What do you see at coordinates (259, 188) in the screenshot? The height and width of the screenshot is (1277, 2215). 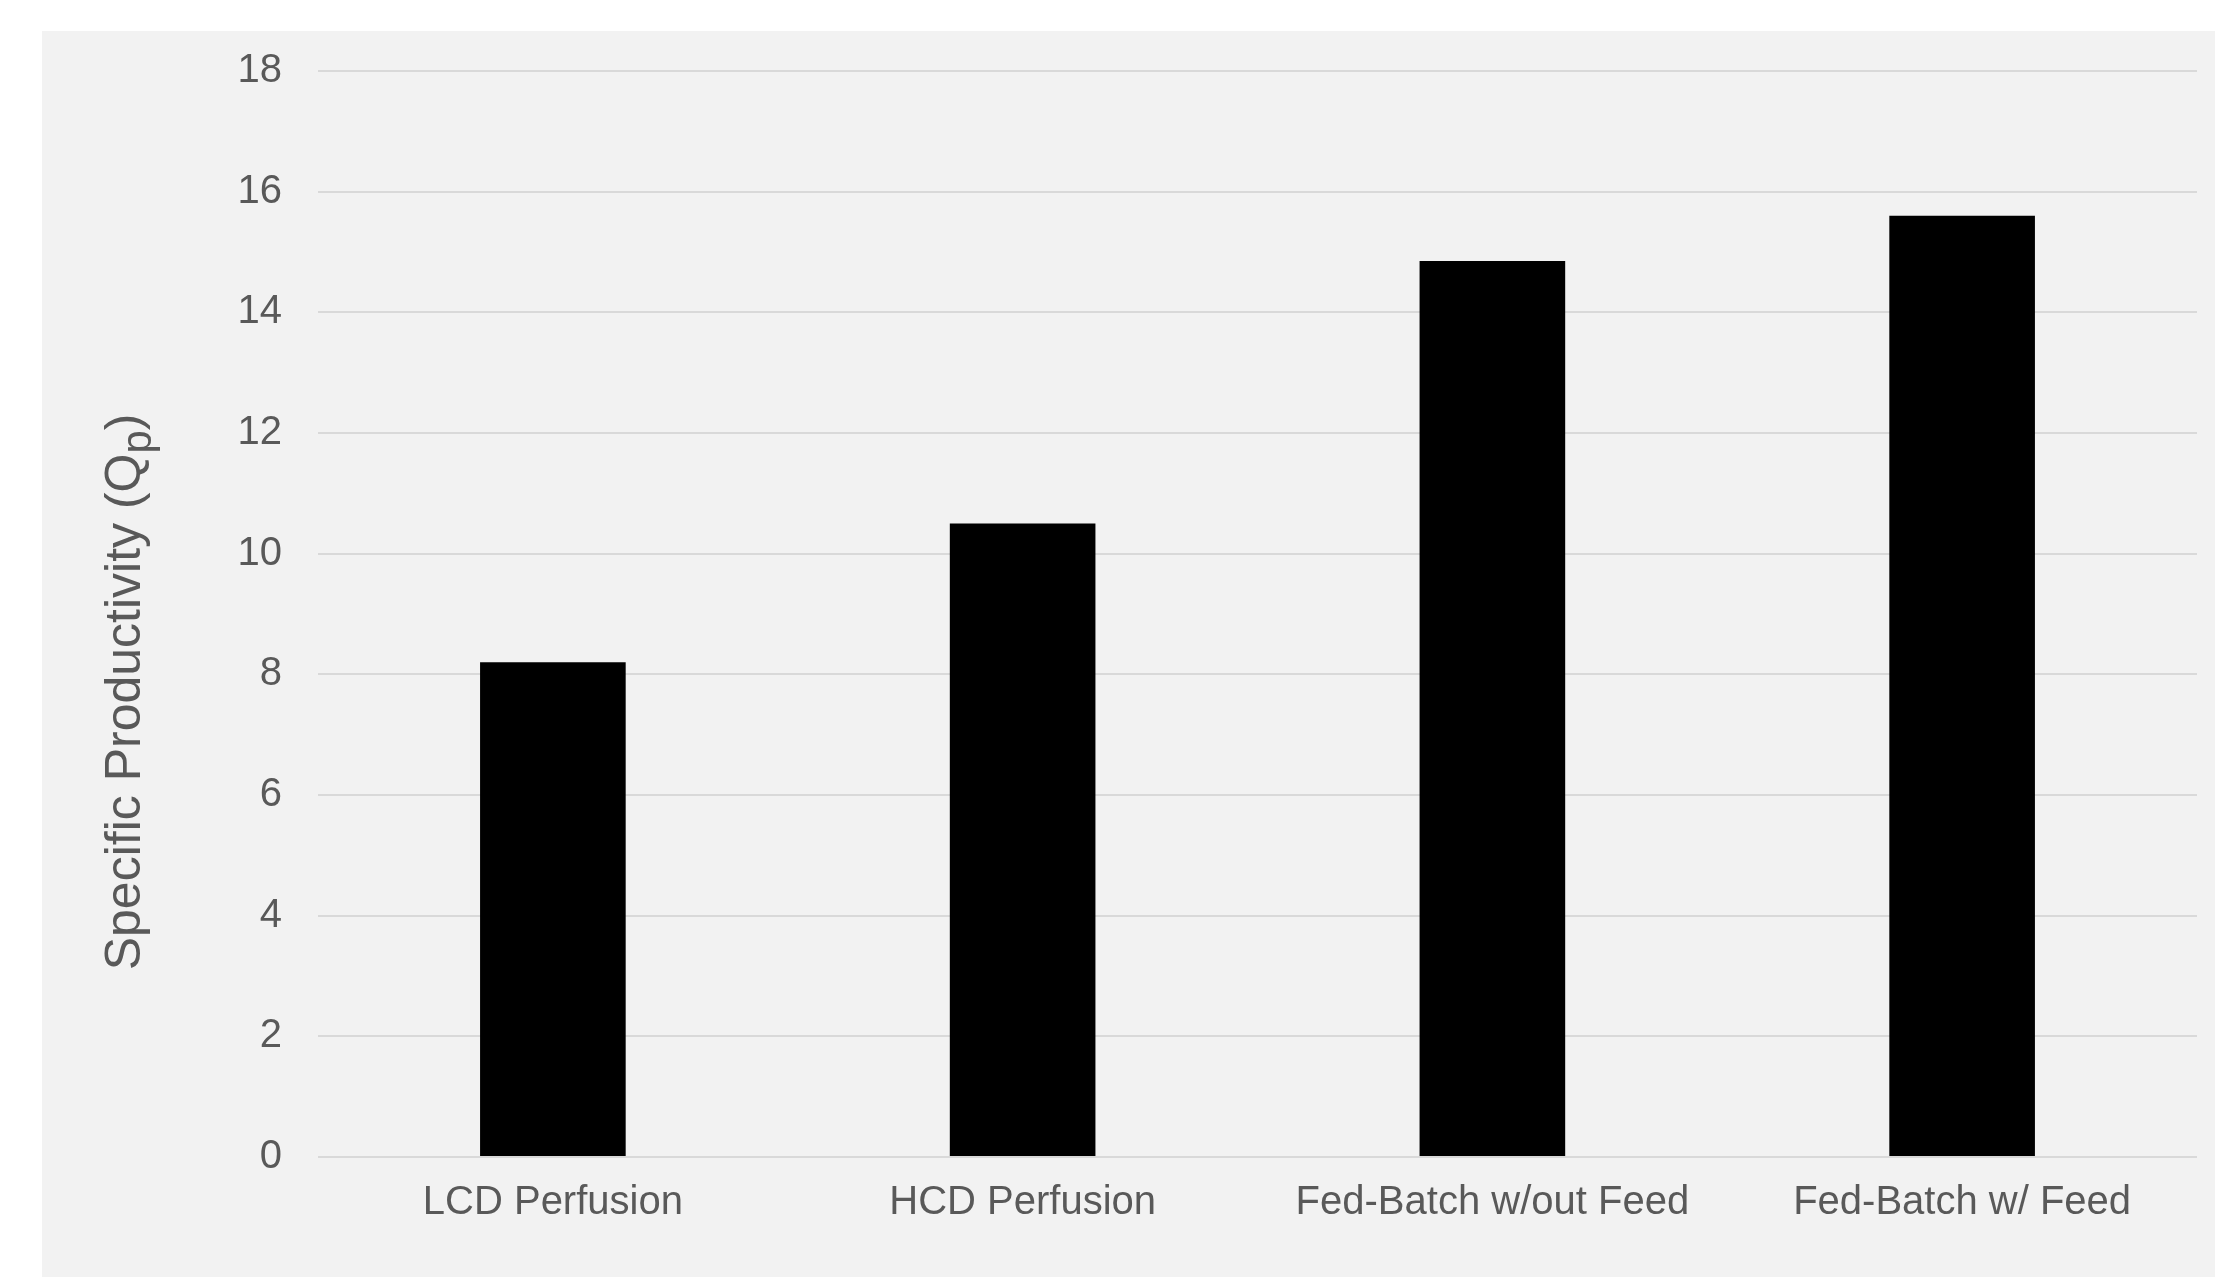 I see `y-tick-label: 16` at bounding box center [259, 188].